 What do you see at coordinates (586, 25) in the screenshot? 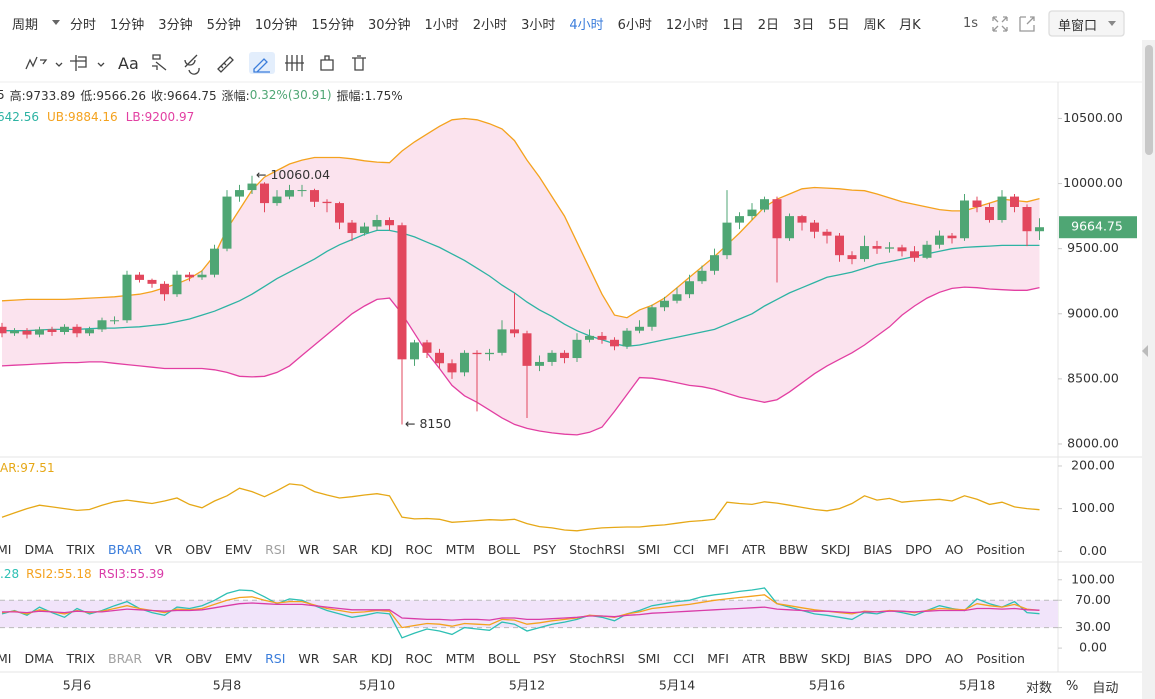
I see `interval: 4小时` at bounding box center [586, 25].